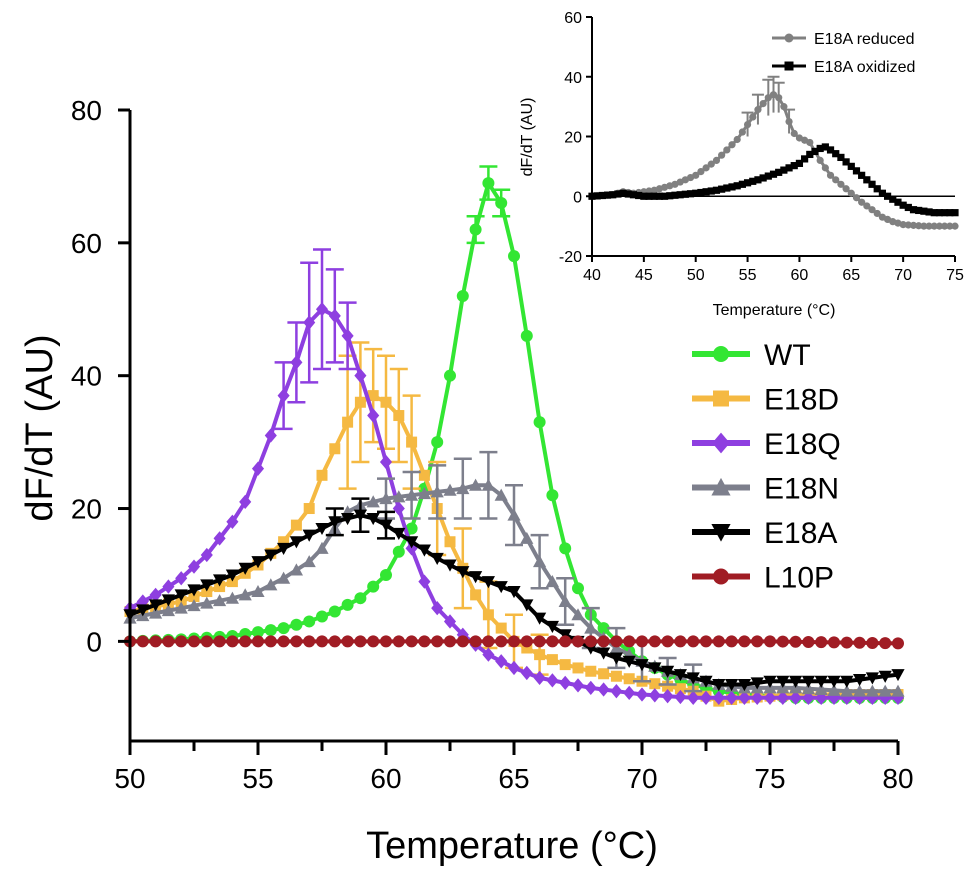 The height and width of the screenshot is (873, 966). I want to click on legend-label-e18q: E18Q, so click(802, 444).